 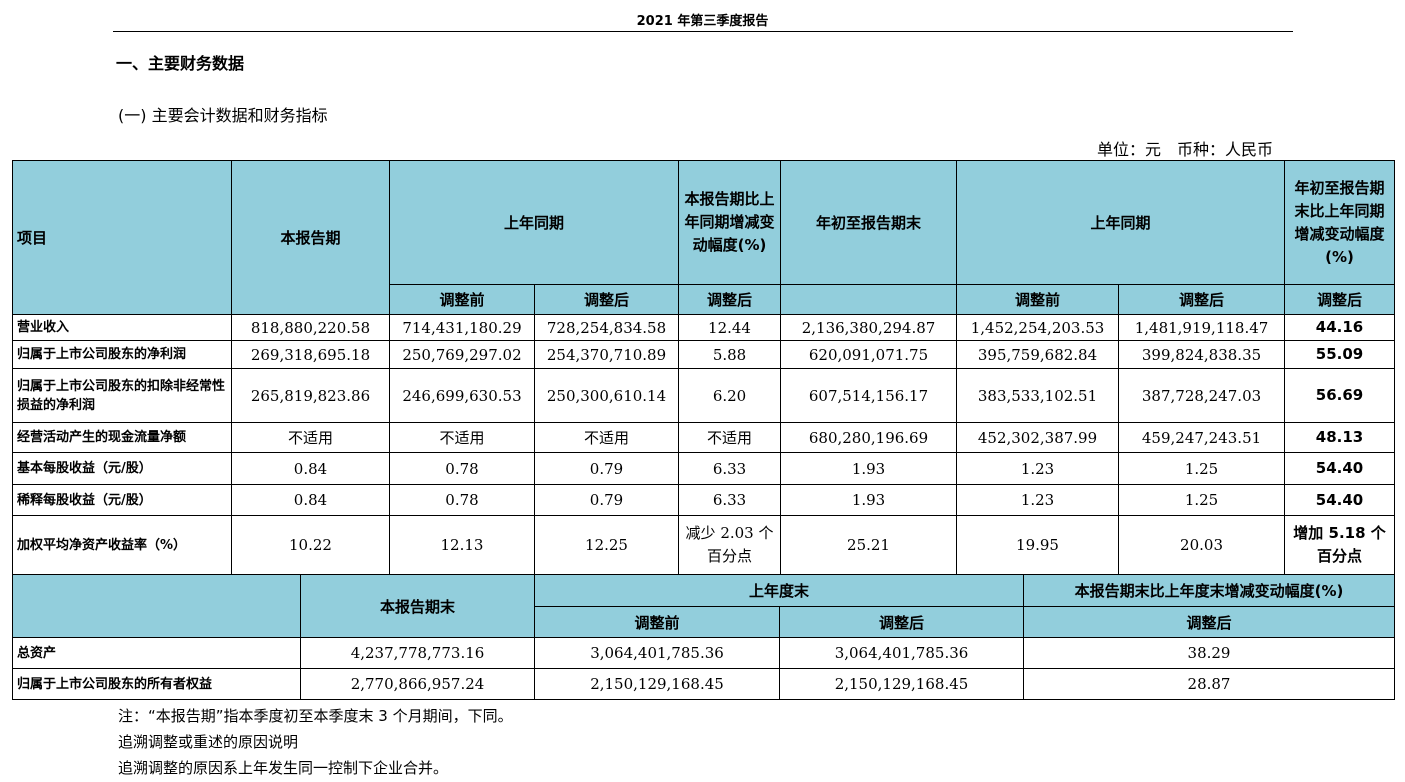 I want to click on cell-value: 38.29, so click(x=1209, y=653).